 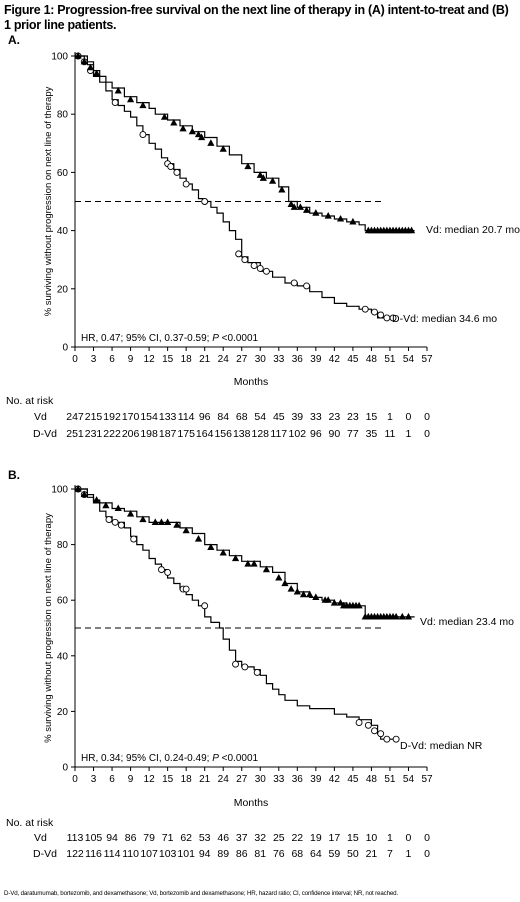 I want to click on at-risk-count: 22, so click(x=297, y=838).